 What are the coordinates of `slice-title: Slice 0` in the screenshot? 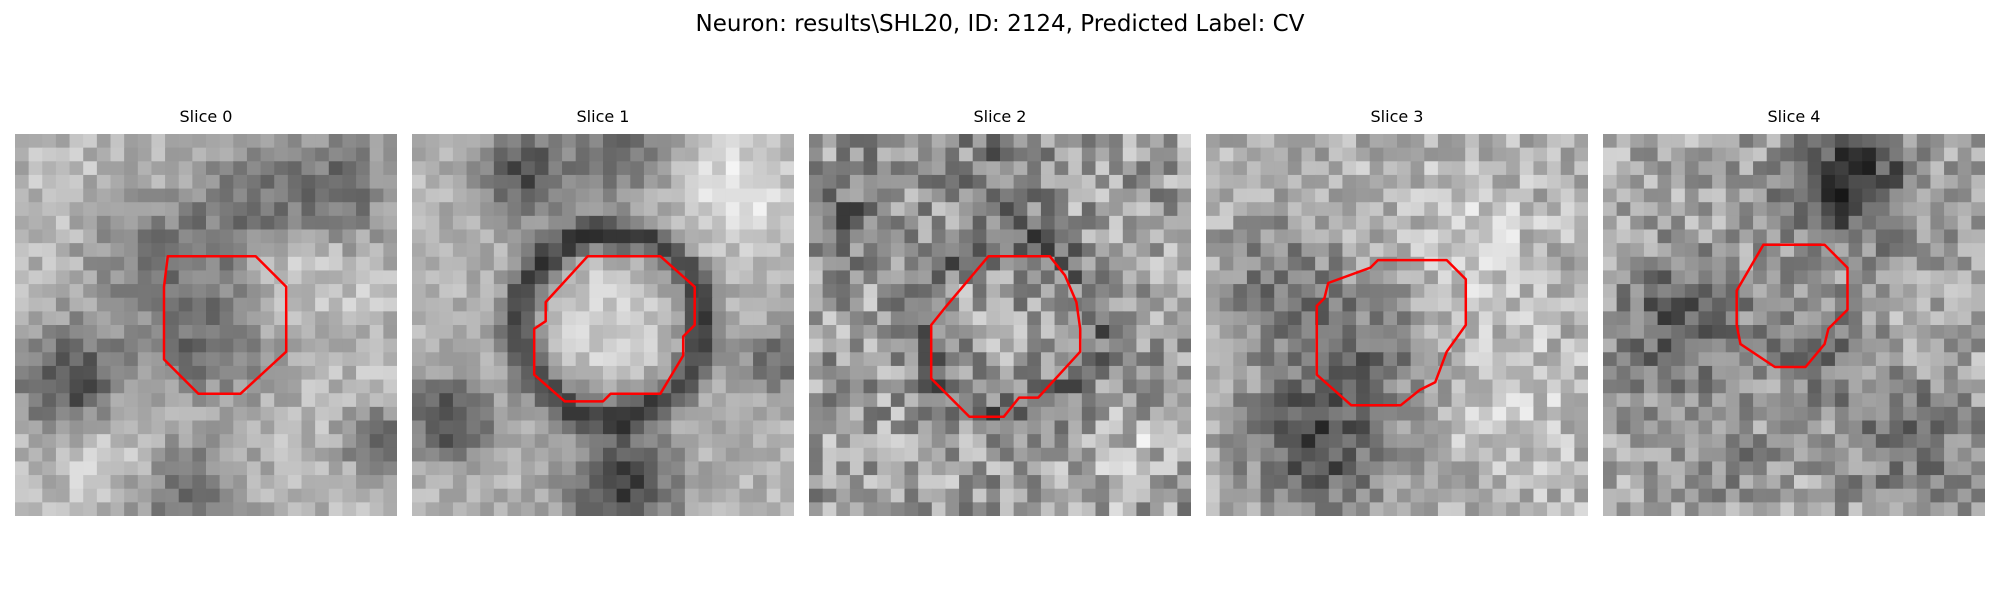 It's located at (206, 116).